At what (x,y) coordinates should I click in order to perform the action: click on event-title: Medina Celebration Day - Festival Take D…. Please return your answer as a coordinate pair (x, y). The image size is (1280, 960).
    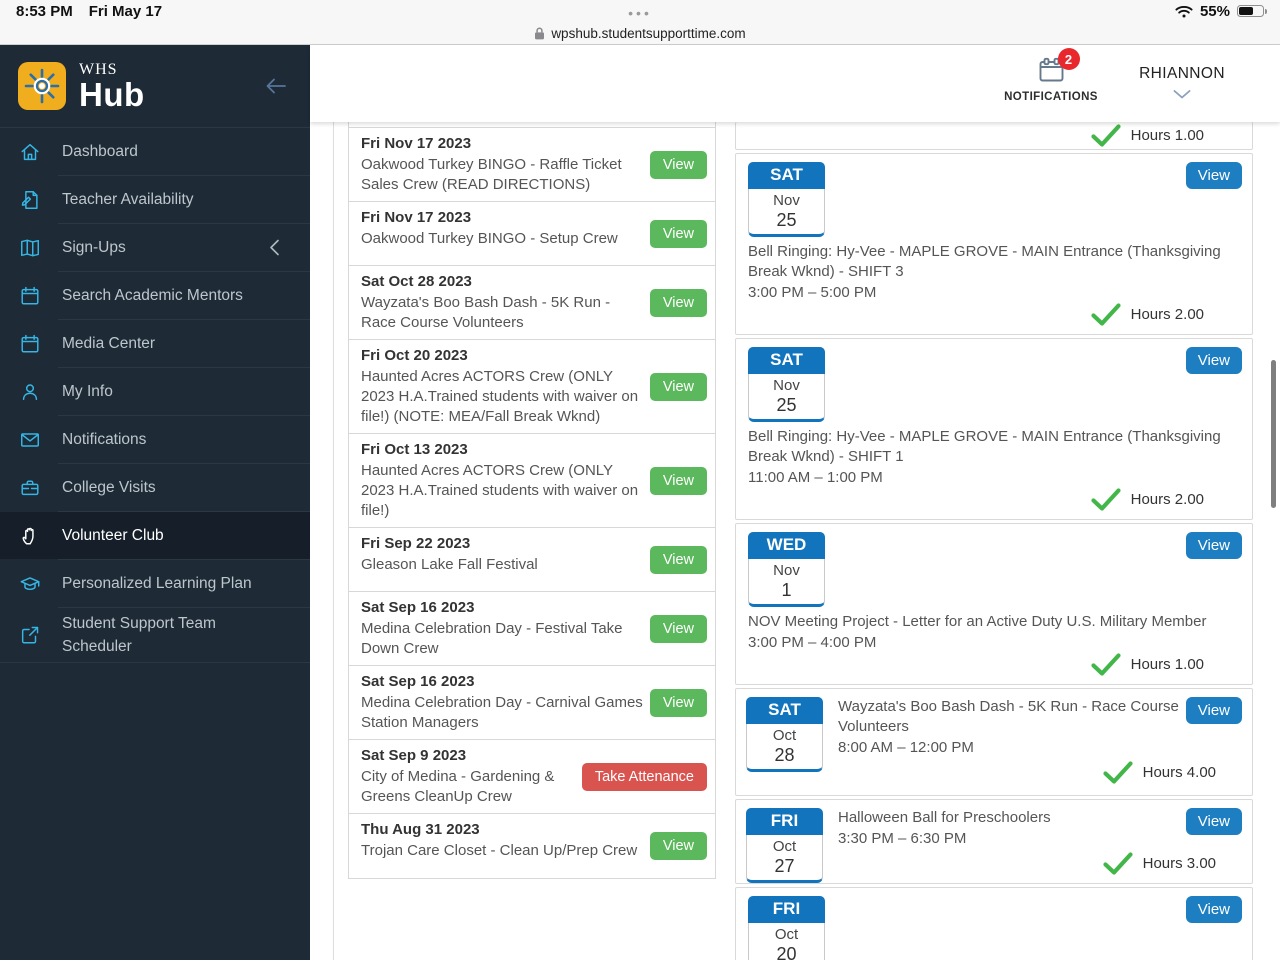
    Looking at the image, I should click on (492, 638).